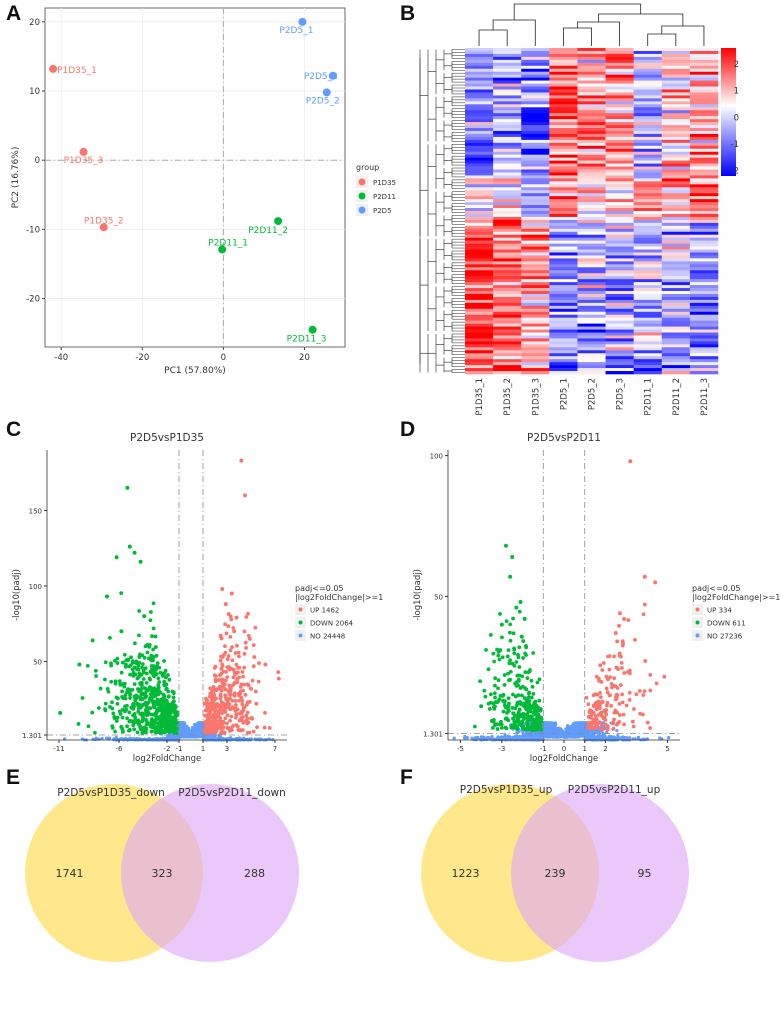 This screenshot has height=1010, width=783. What do you see at coordinates (268, 231) in the screenshot?
I see `pca-point-label: P2D11_2` at bounding box center [268, 231].